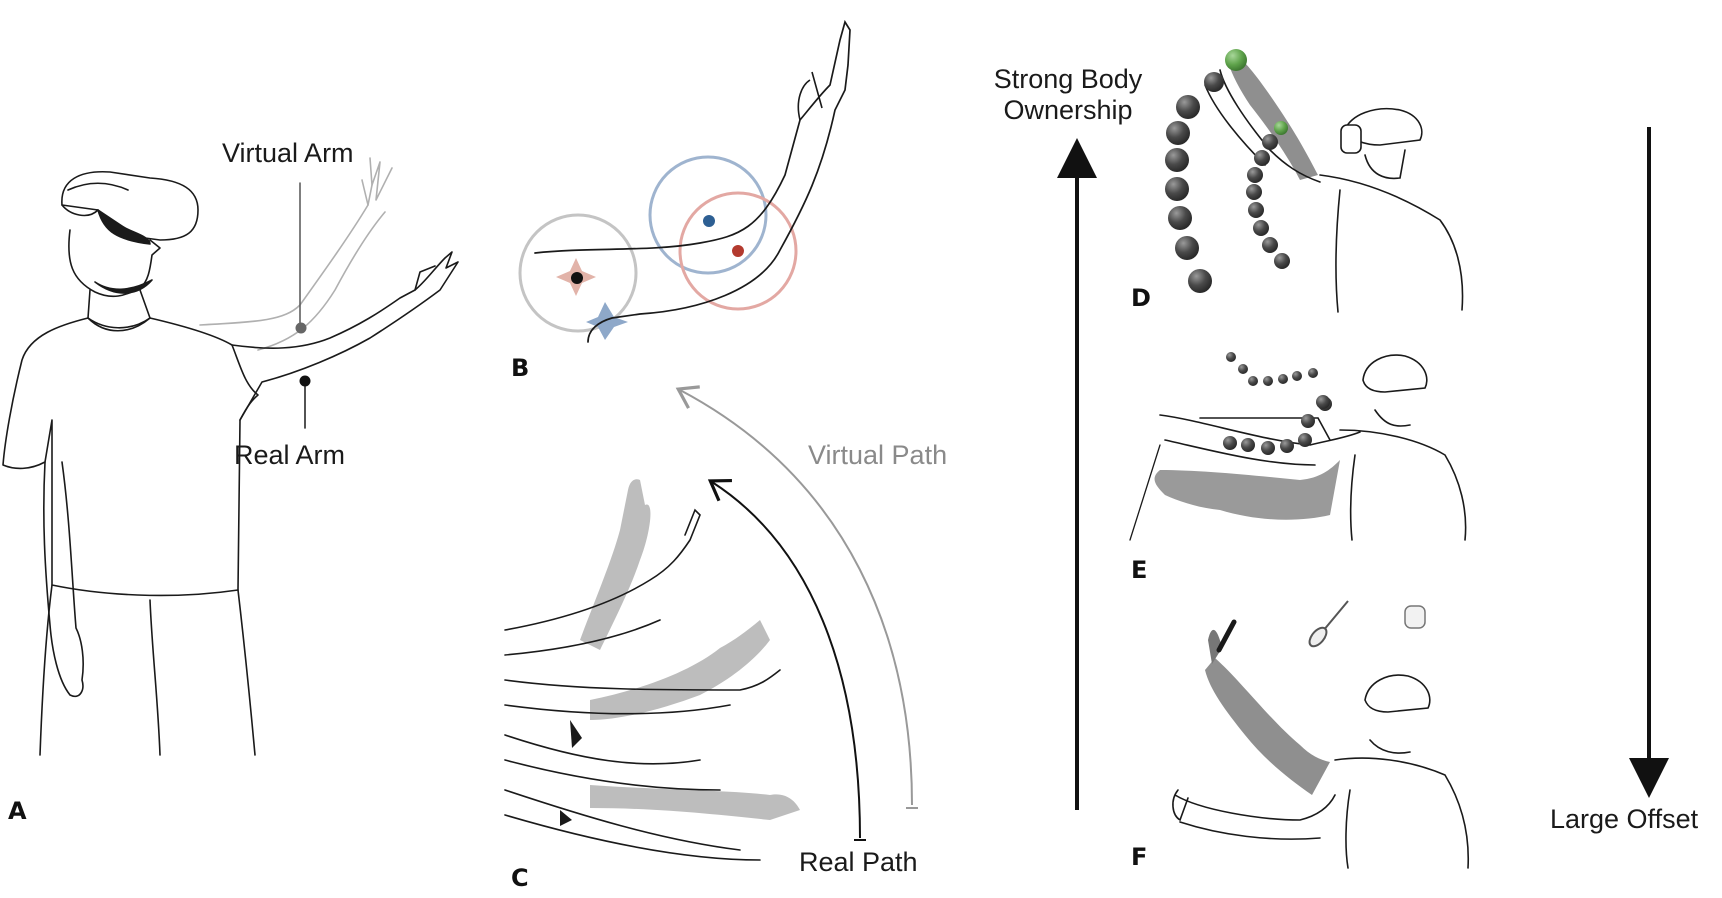 This screenshot has height=898, width=1722. Describe the element at coordinates (147, 670) in the screenshot. I see `pants` at that location.